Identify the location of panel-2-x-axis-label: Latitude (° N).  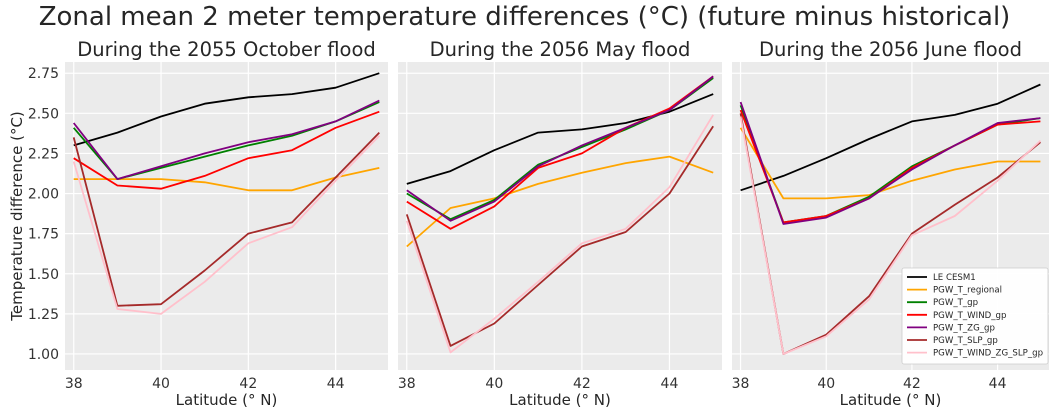
(560, 400).